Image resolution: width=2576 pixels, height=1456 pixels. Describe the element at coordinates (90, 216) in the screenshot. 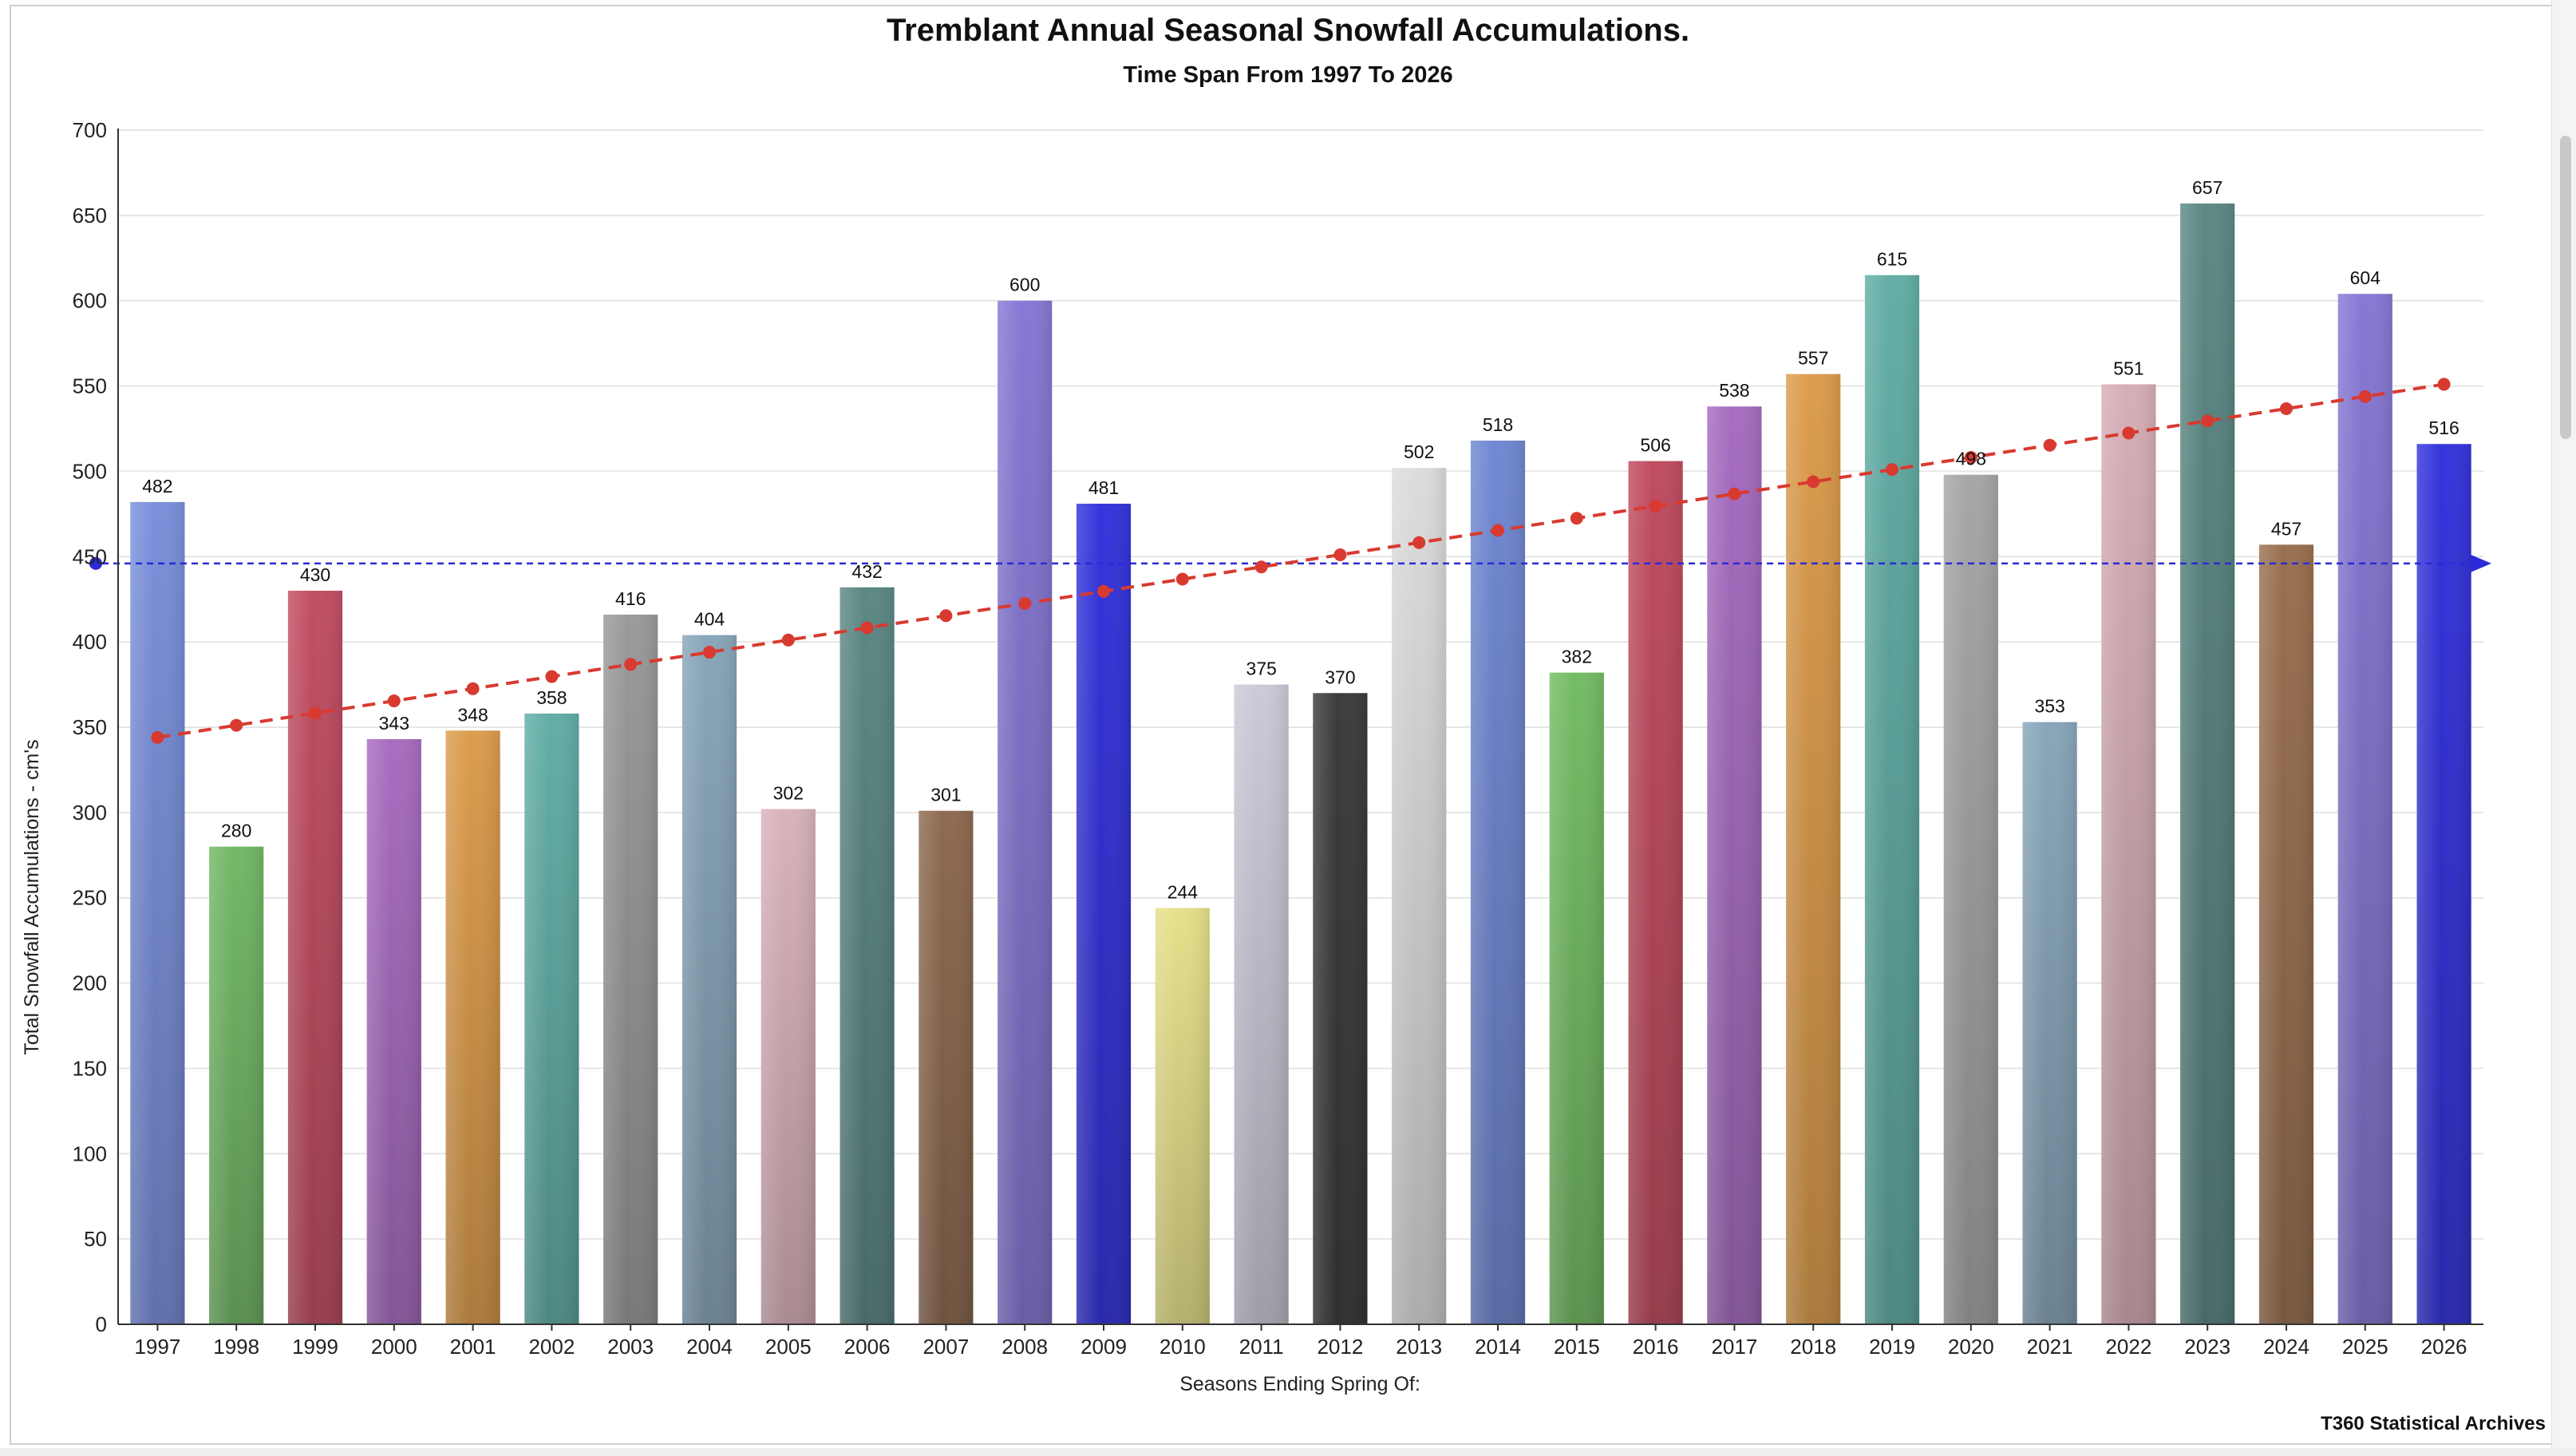

I see `y-tick-label: 650` at that location.